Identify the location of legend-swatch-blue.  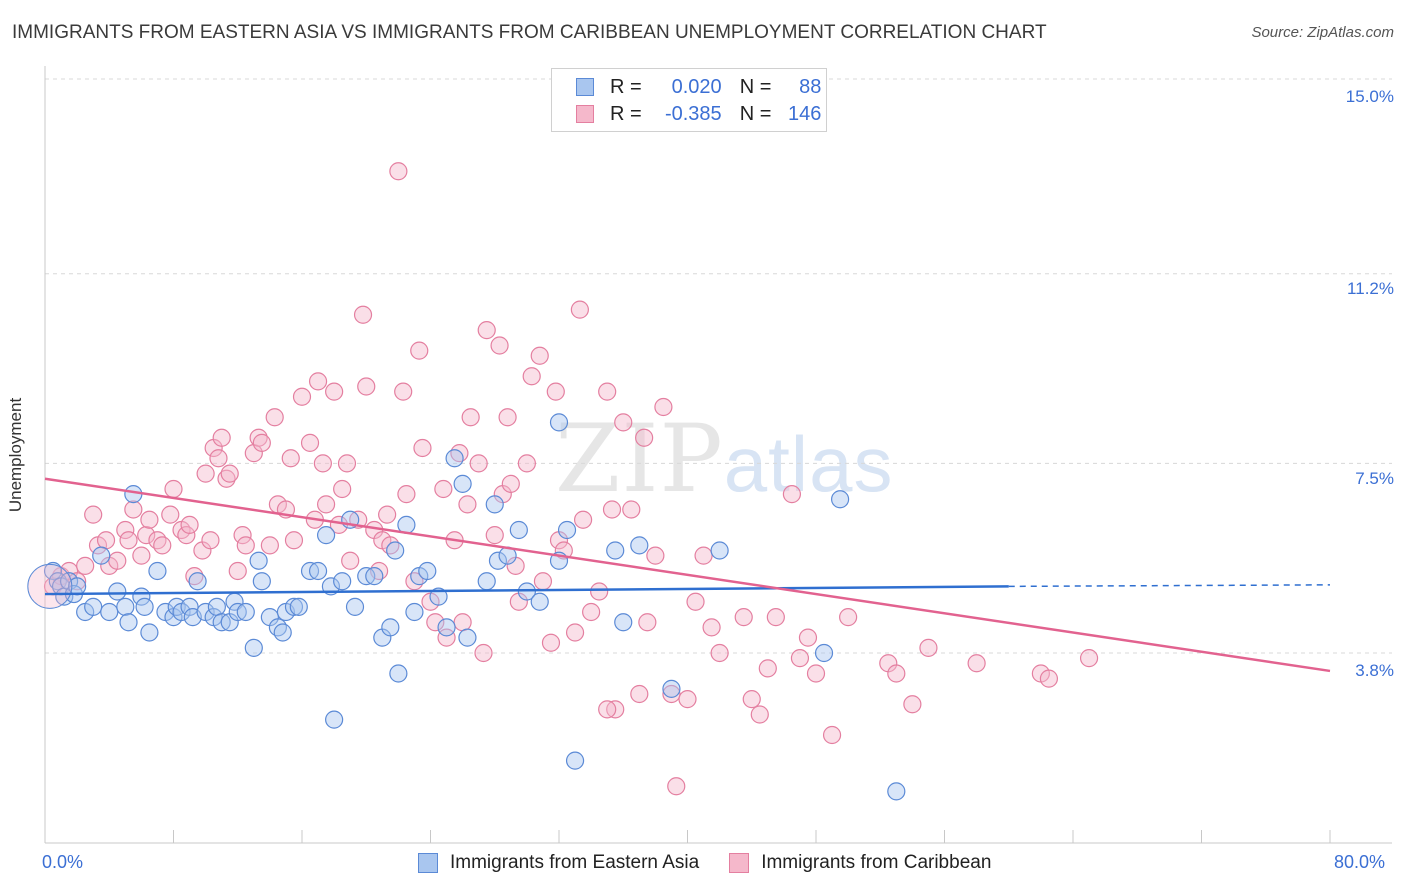
(585, 87).